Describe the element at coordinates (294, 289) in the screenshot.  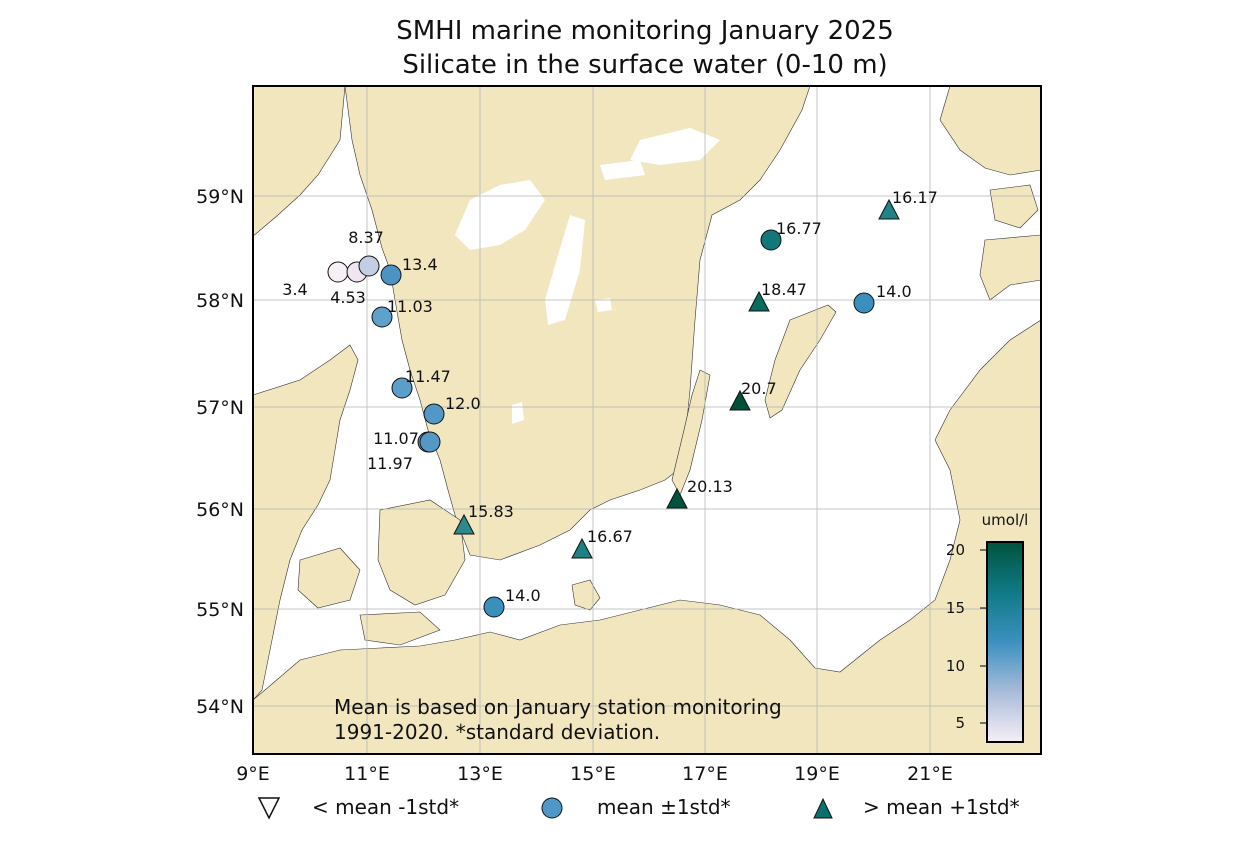
I see `station-value-label: 3.4` at that location.